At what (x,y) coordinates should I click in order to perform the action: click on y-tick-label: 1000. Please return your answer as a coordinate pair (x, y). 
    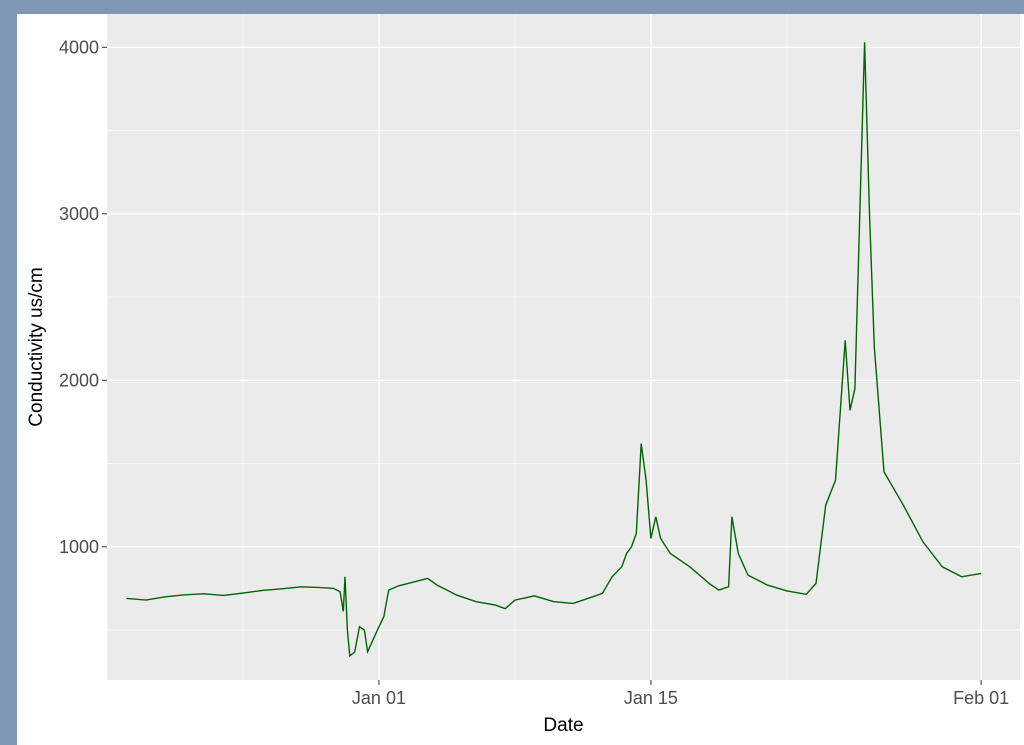
    Looking at the image, I should click on (79, 547).